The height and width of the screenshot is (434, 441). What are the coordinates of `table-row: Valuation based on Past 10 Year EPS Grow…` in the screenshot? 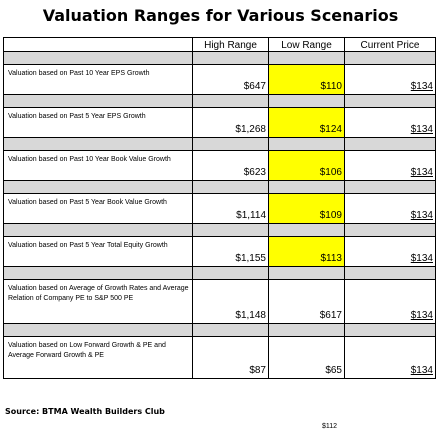 It's located at (219, 79).